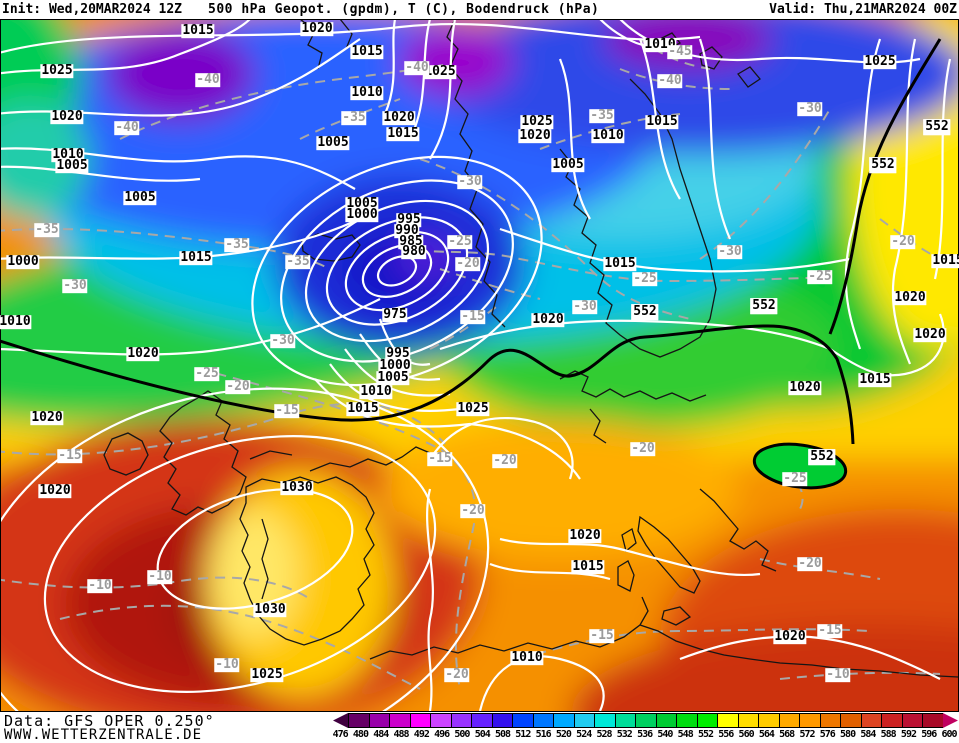 The width and height of the screenshot is (959, 743). What do you see at coordinates (766, 734) in the screenshot?
I see `colorbar-tick-label: 564` at bounding box center [766, 734].